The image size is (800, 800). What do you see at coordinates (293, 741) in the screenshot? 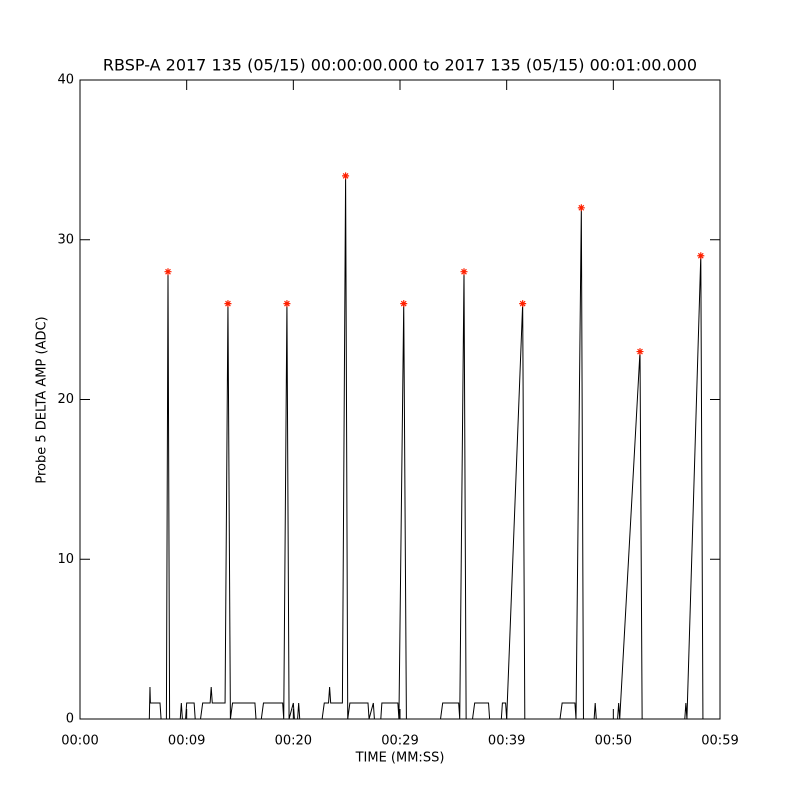
I see `x-tick-label: 00:20` at bounding box center [293, 741].